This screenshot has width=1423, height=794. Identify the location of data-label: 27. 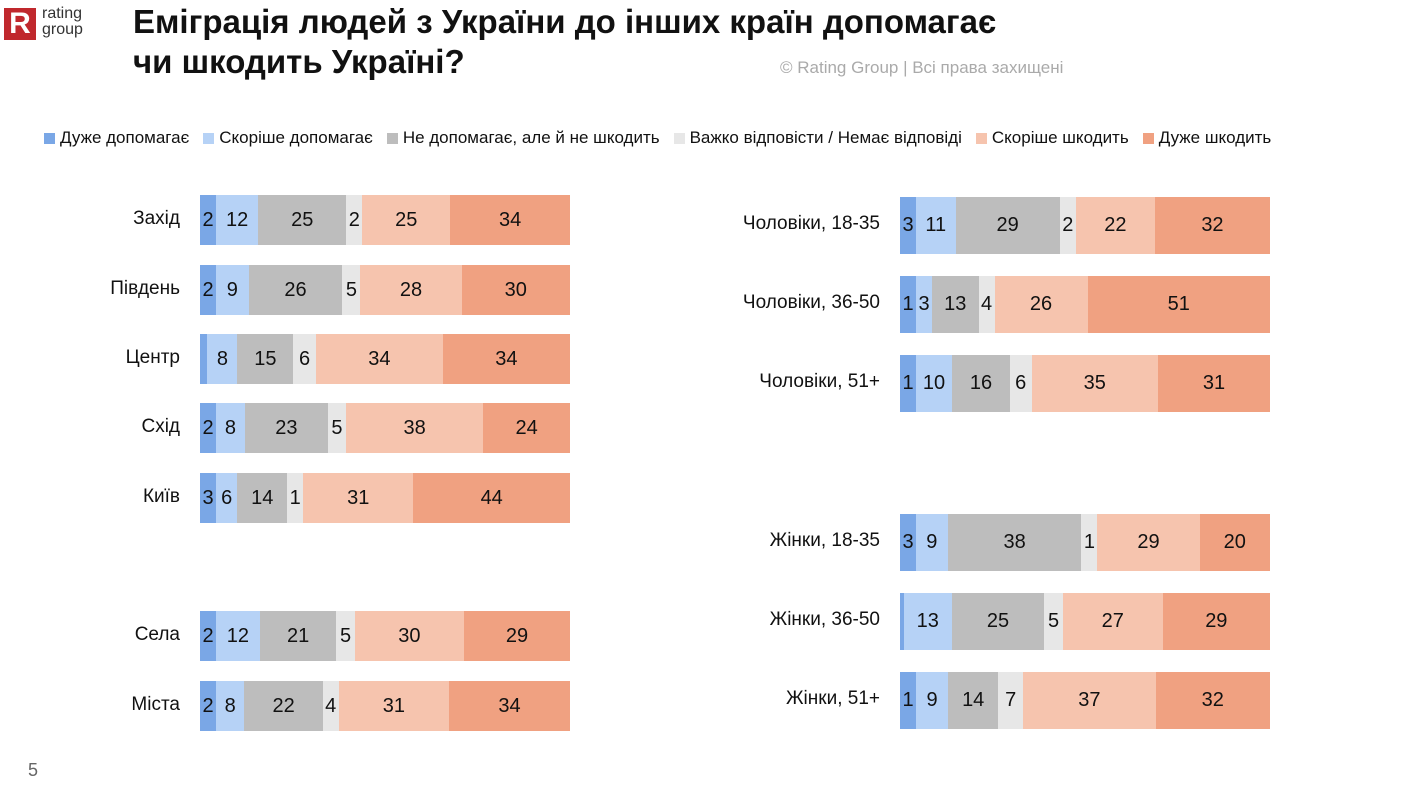
(1112, 620).